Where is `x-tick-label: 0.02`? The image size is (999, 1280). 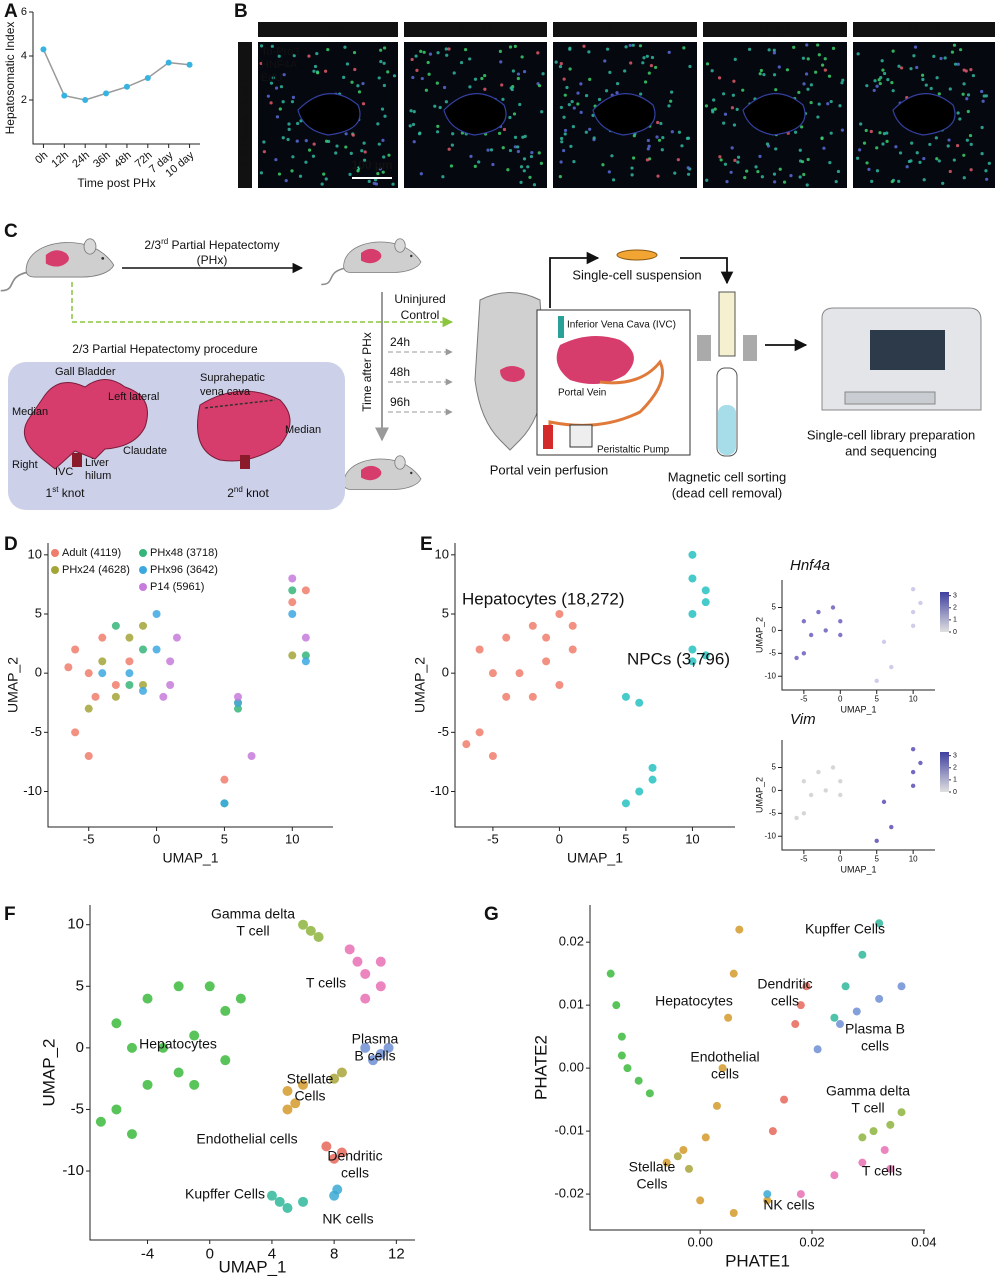
x-tick-label: 0.02 is located at coordinates (811, 1242).